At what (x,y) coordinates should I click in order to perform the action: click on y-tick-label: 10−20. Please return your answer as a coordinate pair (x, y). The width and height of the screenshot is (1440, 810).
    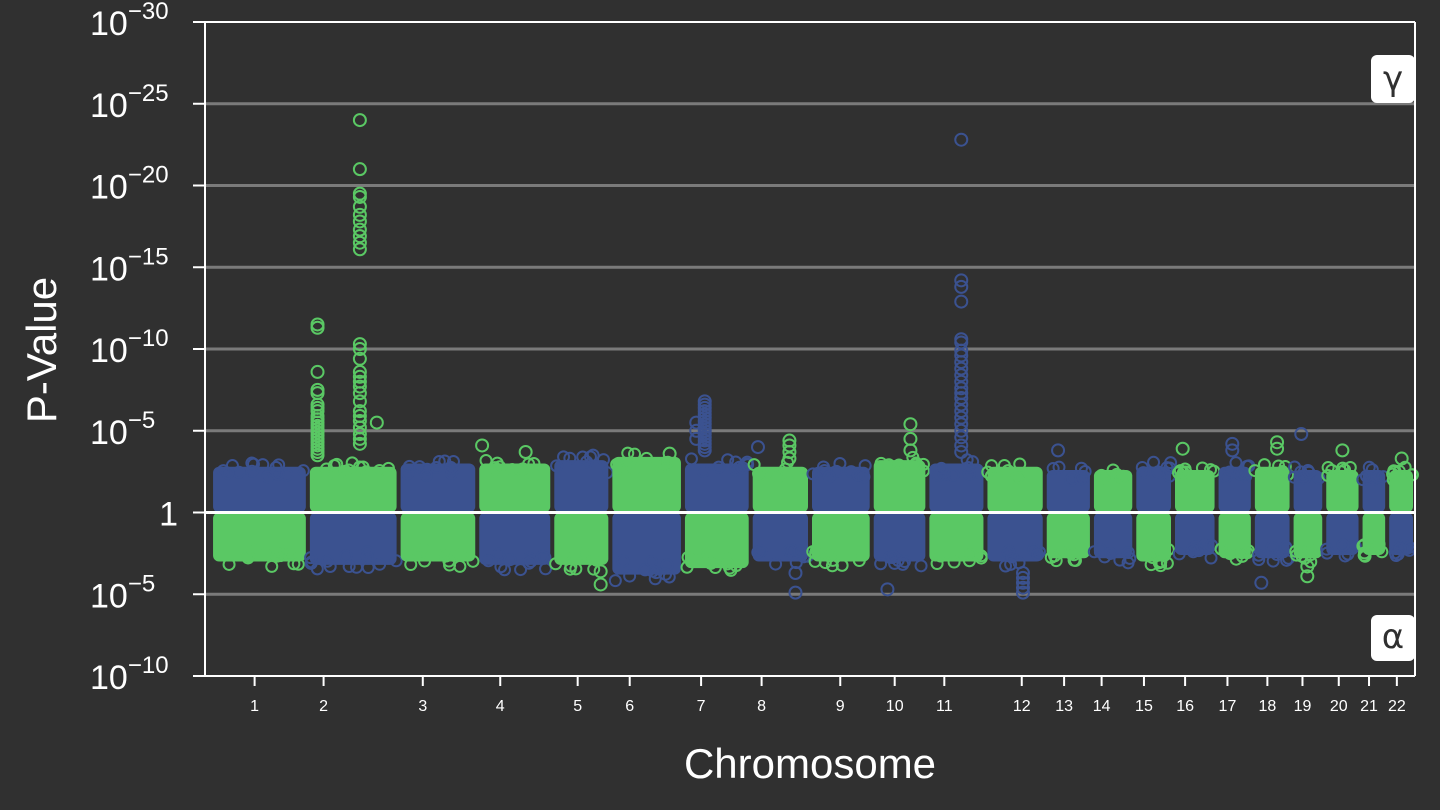
    Looking at the image, I should click on (129, 184).